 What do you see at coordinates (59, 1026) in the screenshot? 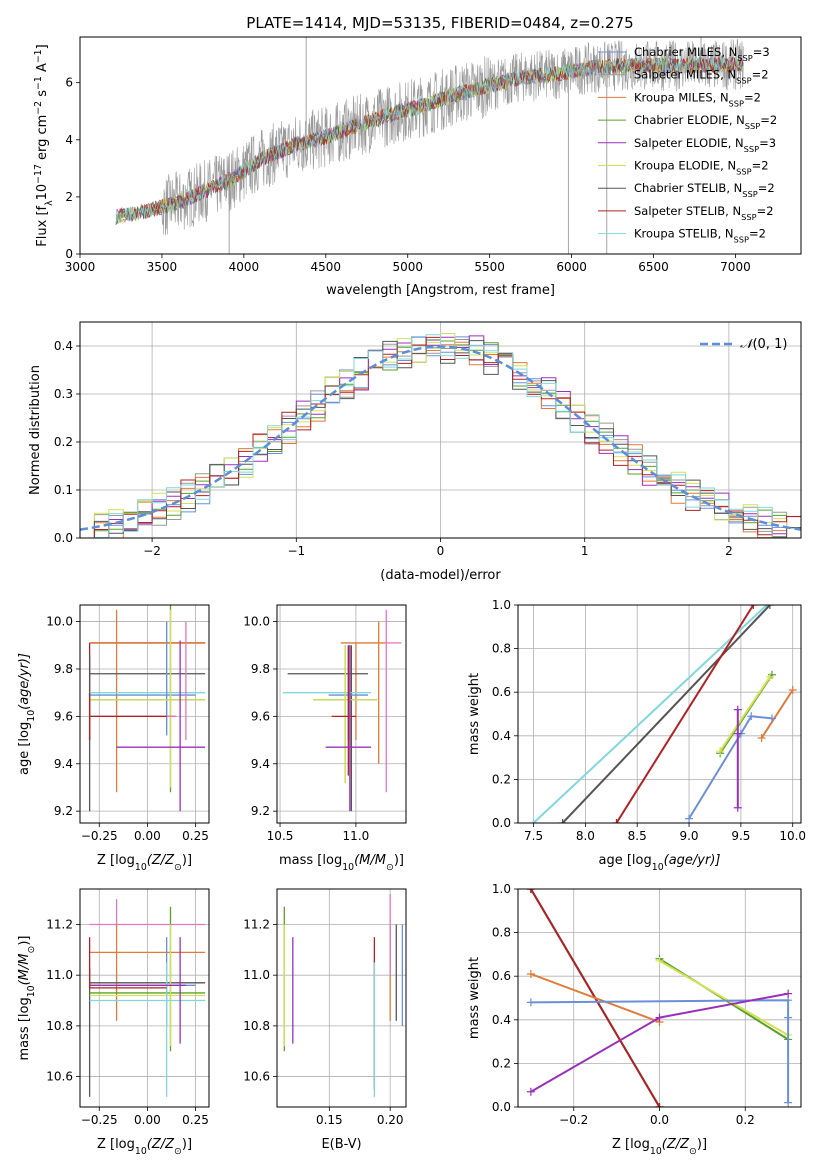
I see `y-tick-label: 10.8` at bounding box center [59, 1026].